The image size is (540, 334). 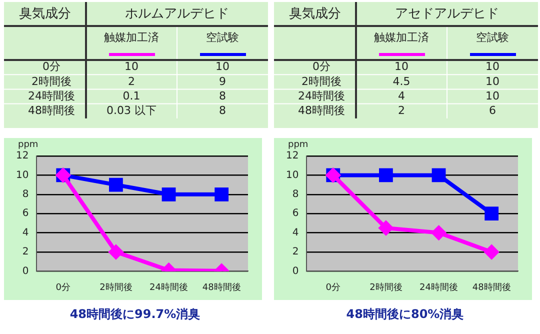 What do you see at coordinates (131, 110) in the screenshot?
I see `data-label: 0.03 以下` at bounding box center [131, 110].